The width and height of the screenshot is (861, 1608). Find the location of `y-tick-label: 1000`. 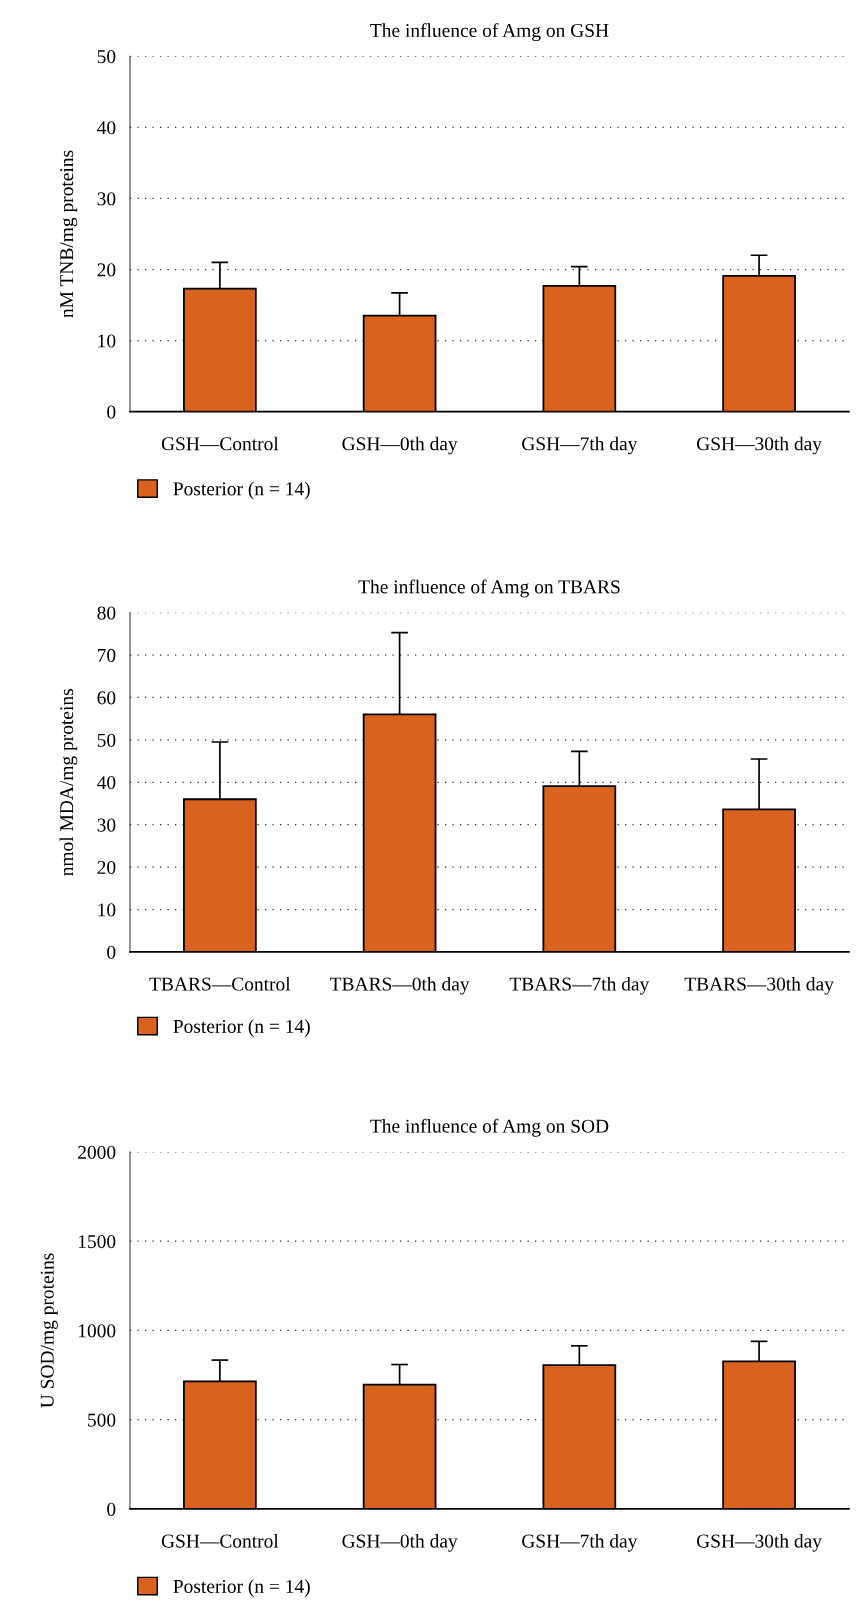

y-tick-label: 1000 is located at coordinates (97, 1331).